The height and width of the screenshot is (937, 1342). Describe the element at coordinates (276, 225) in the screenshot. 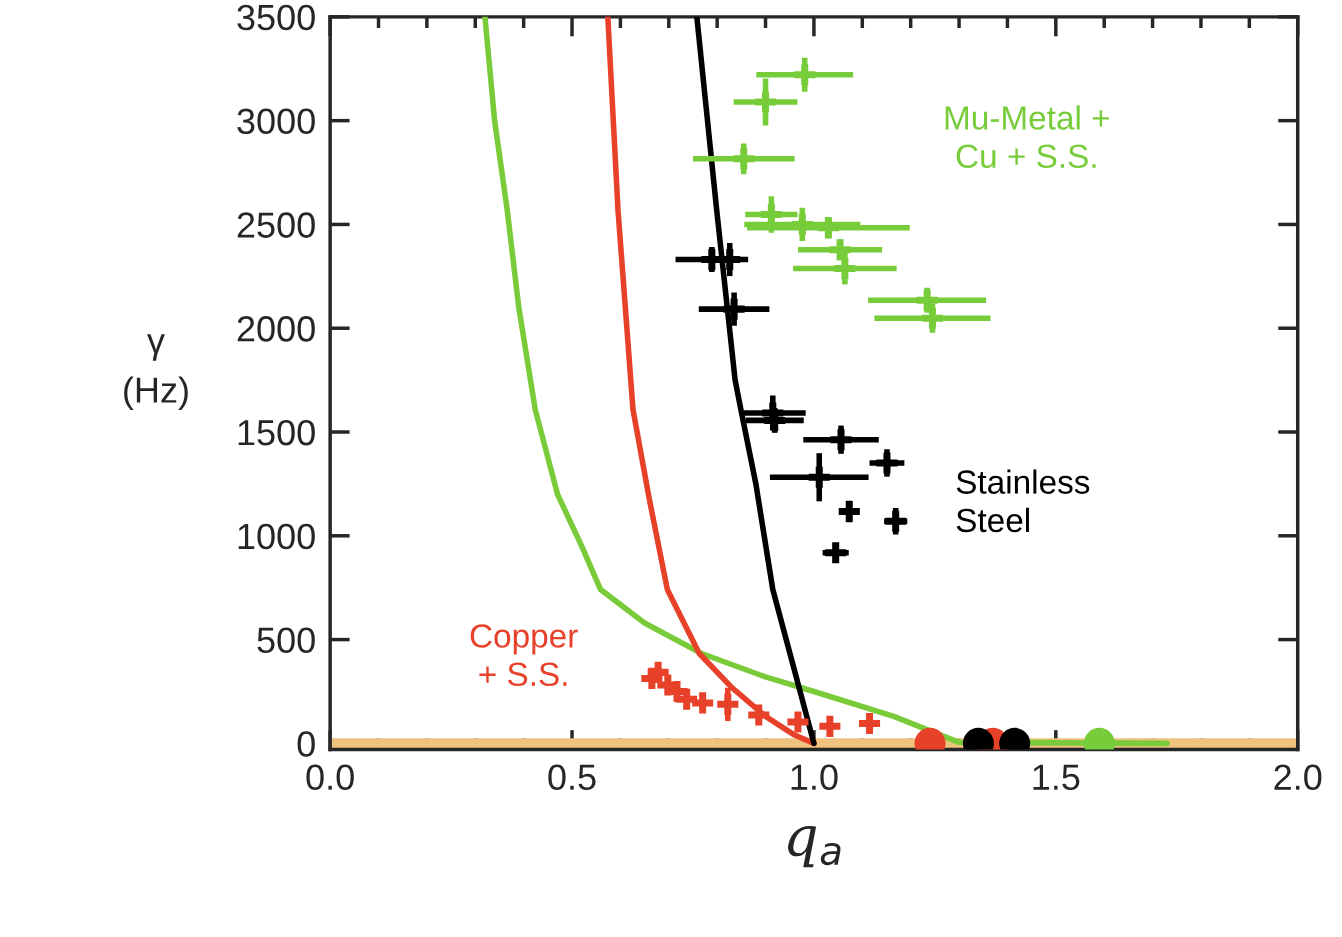

I see `y-tick-label: 2500` at that location.